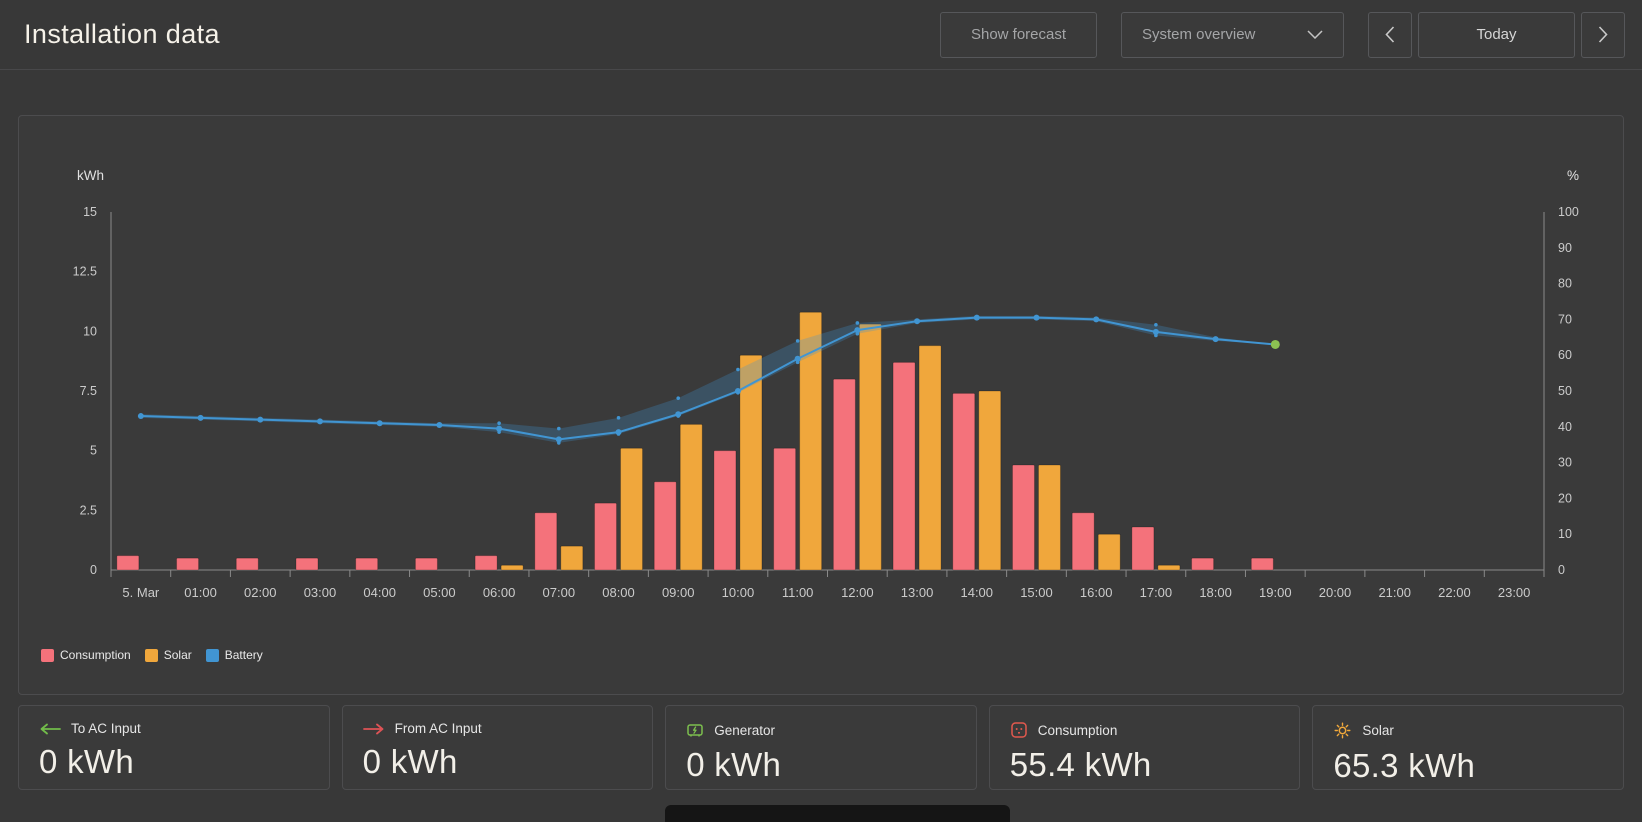 The width and height of the screenshot is (1642, 822). Describe the element at coordinates (1565, 427) in the screenshot. I see `svg-text: 40` at that location.